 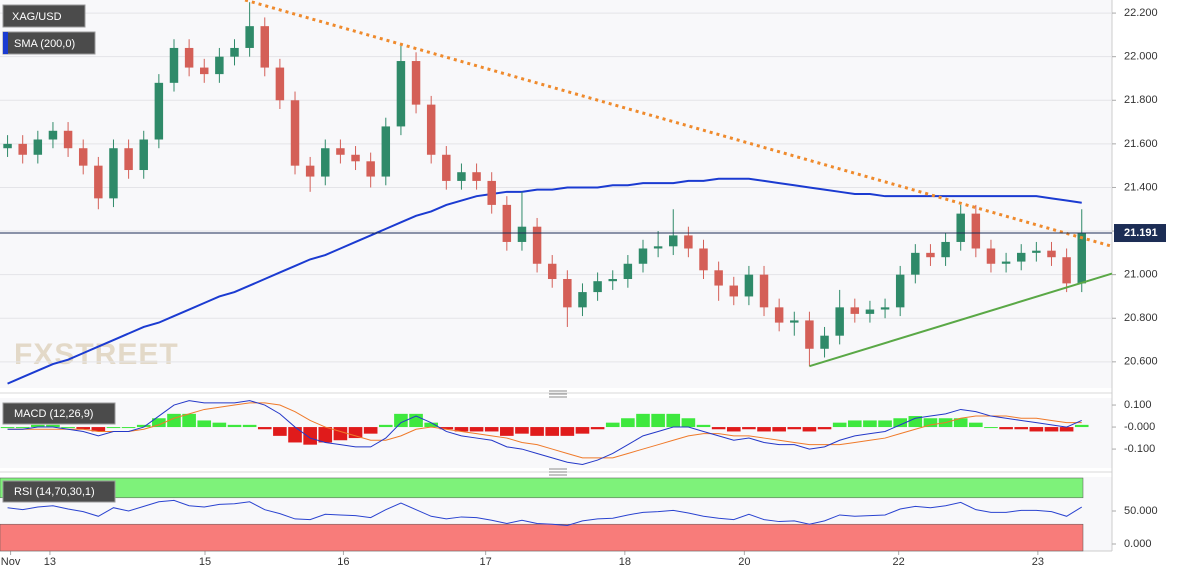 What do you see at coordinates (343, 562) in the screenshot?
I see `x-tick-label: 16` at bounding box center [343, 562].